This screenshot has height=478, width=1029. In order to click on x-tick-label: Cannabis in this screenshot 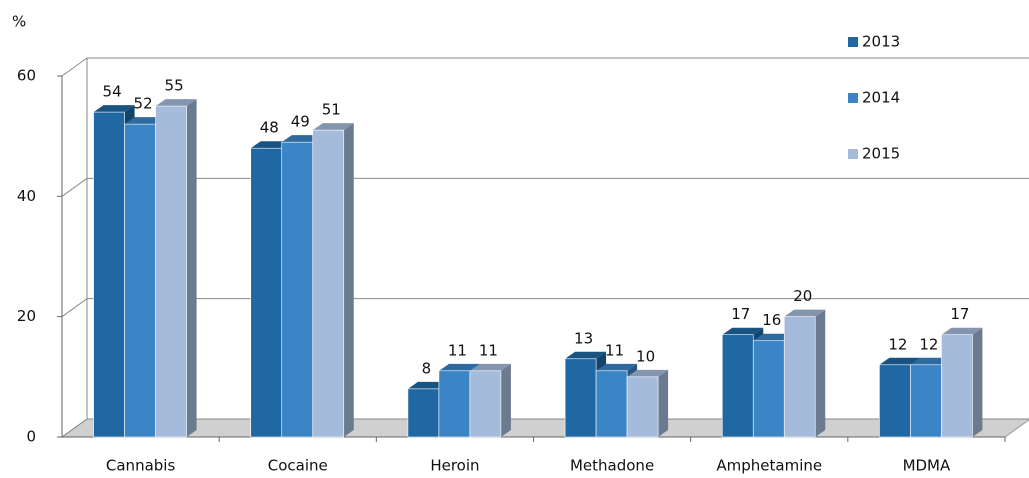, I will do `click(141, 466)`.